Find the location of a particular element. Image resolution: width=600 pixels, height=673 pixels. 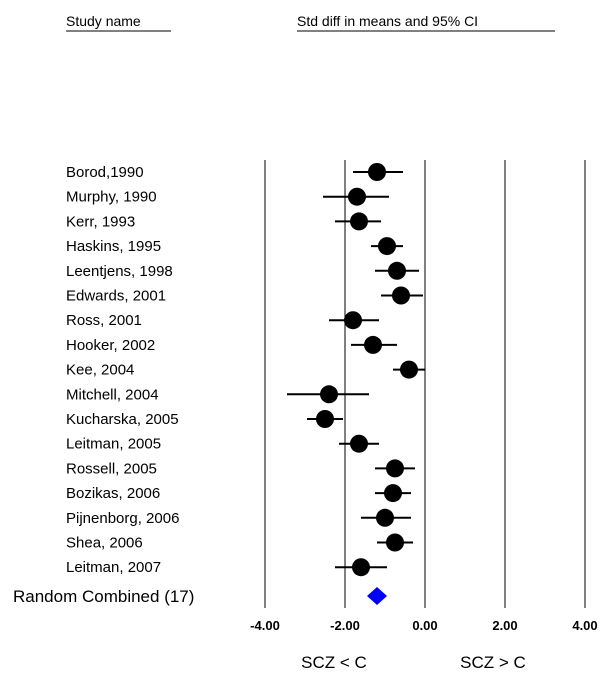

tick-label: 4.00 is located at coordinates (584, 625).